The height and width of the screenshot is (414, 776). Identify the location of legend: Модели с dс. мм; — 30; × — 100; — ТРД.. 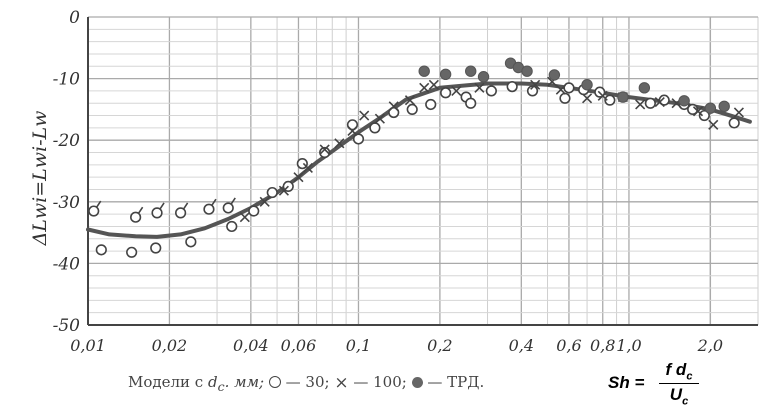
(306, 383).